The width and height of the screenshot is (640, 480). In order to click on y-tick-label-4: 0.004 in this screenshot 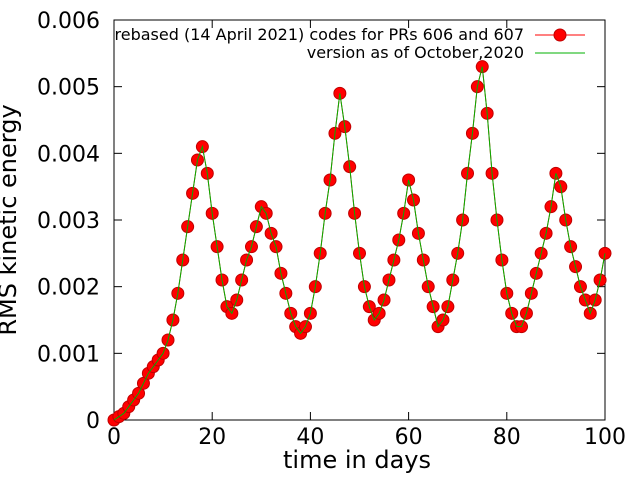, I will do `click(68, 154)`.